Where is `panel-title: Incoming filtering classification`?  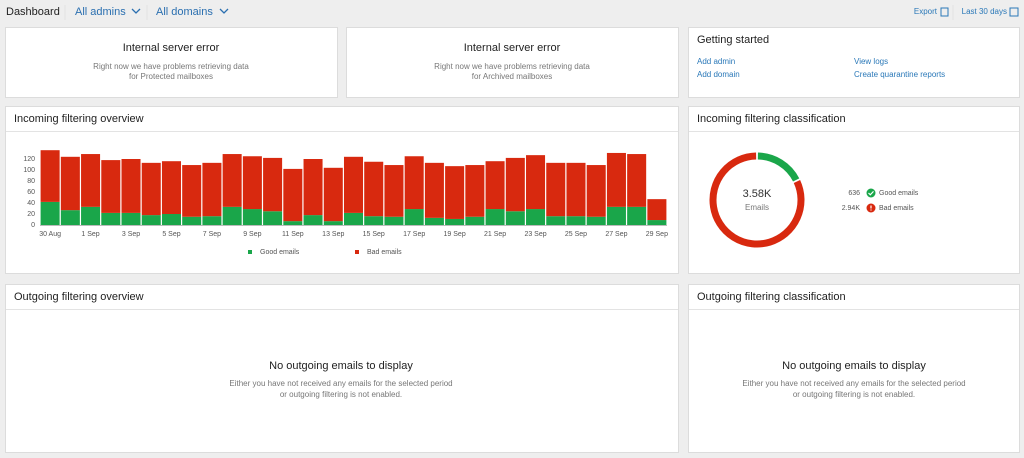 panel-title: Incoming filtering classification is located at coordinates (771, 119).